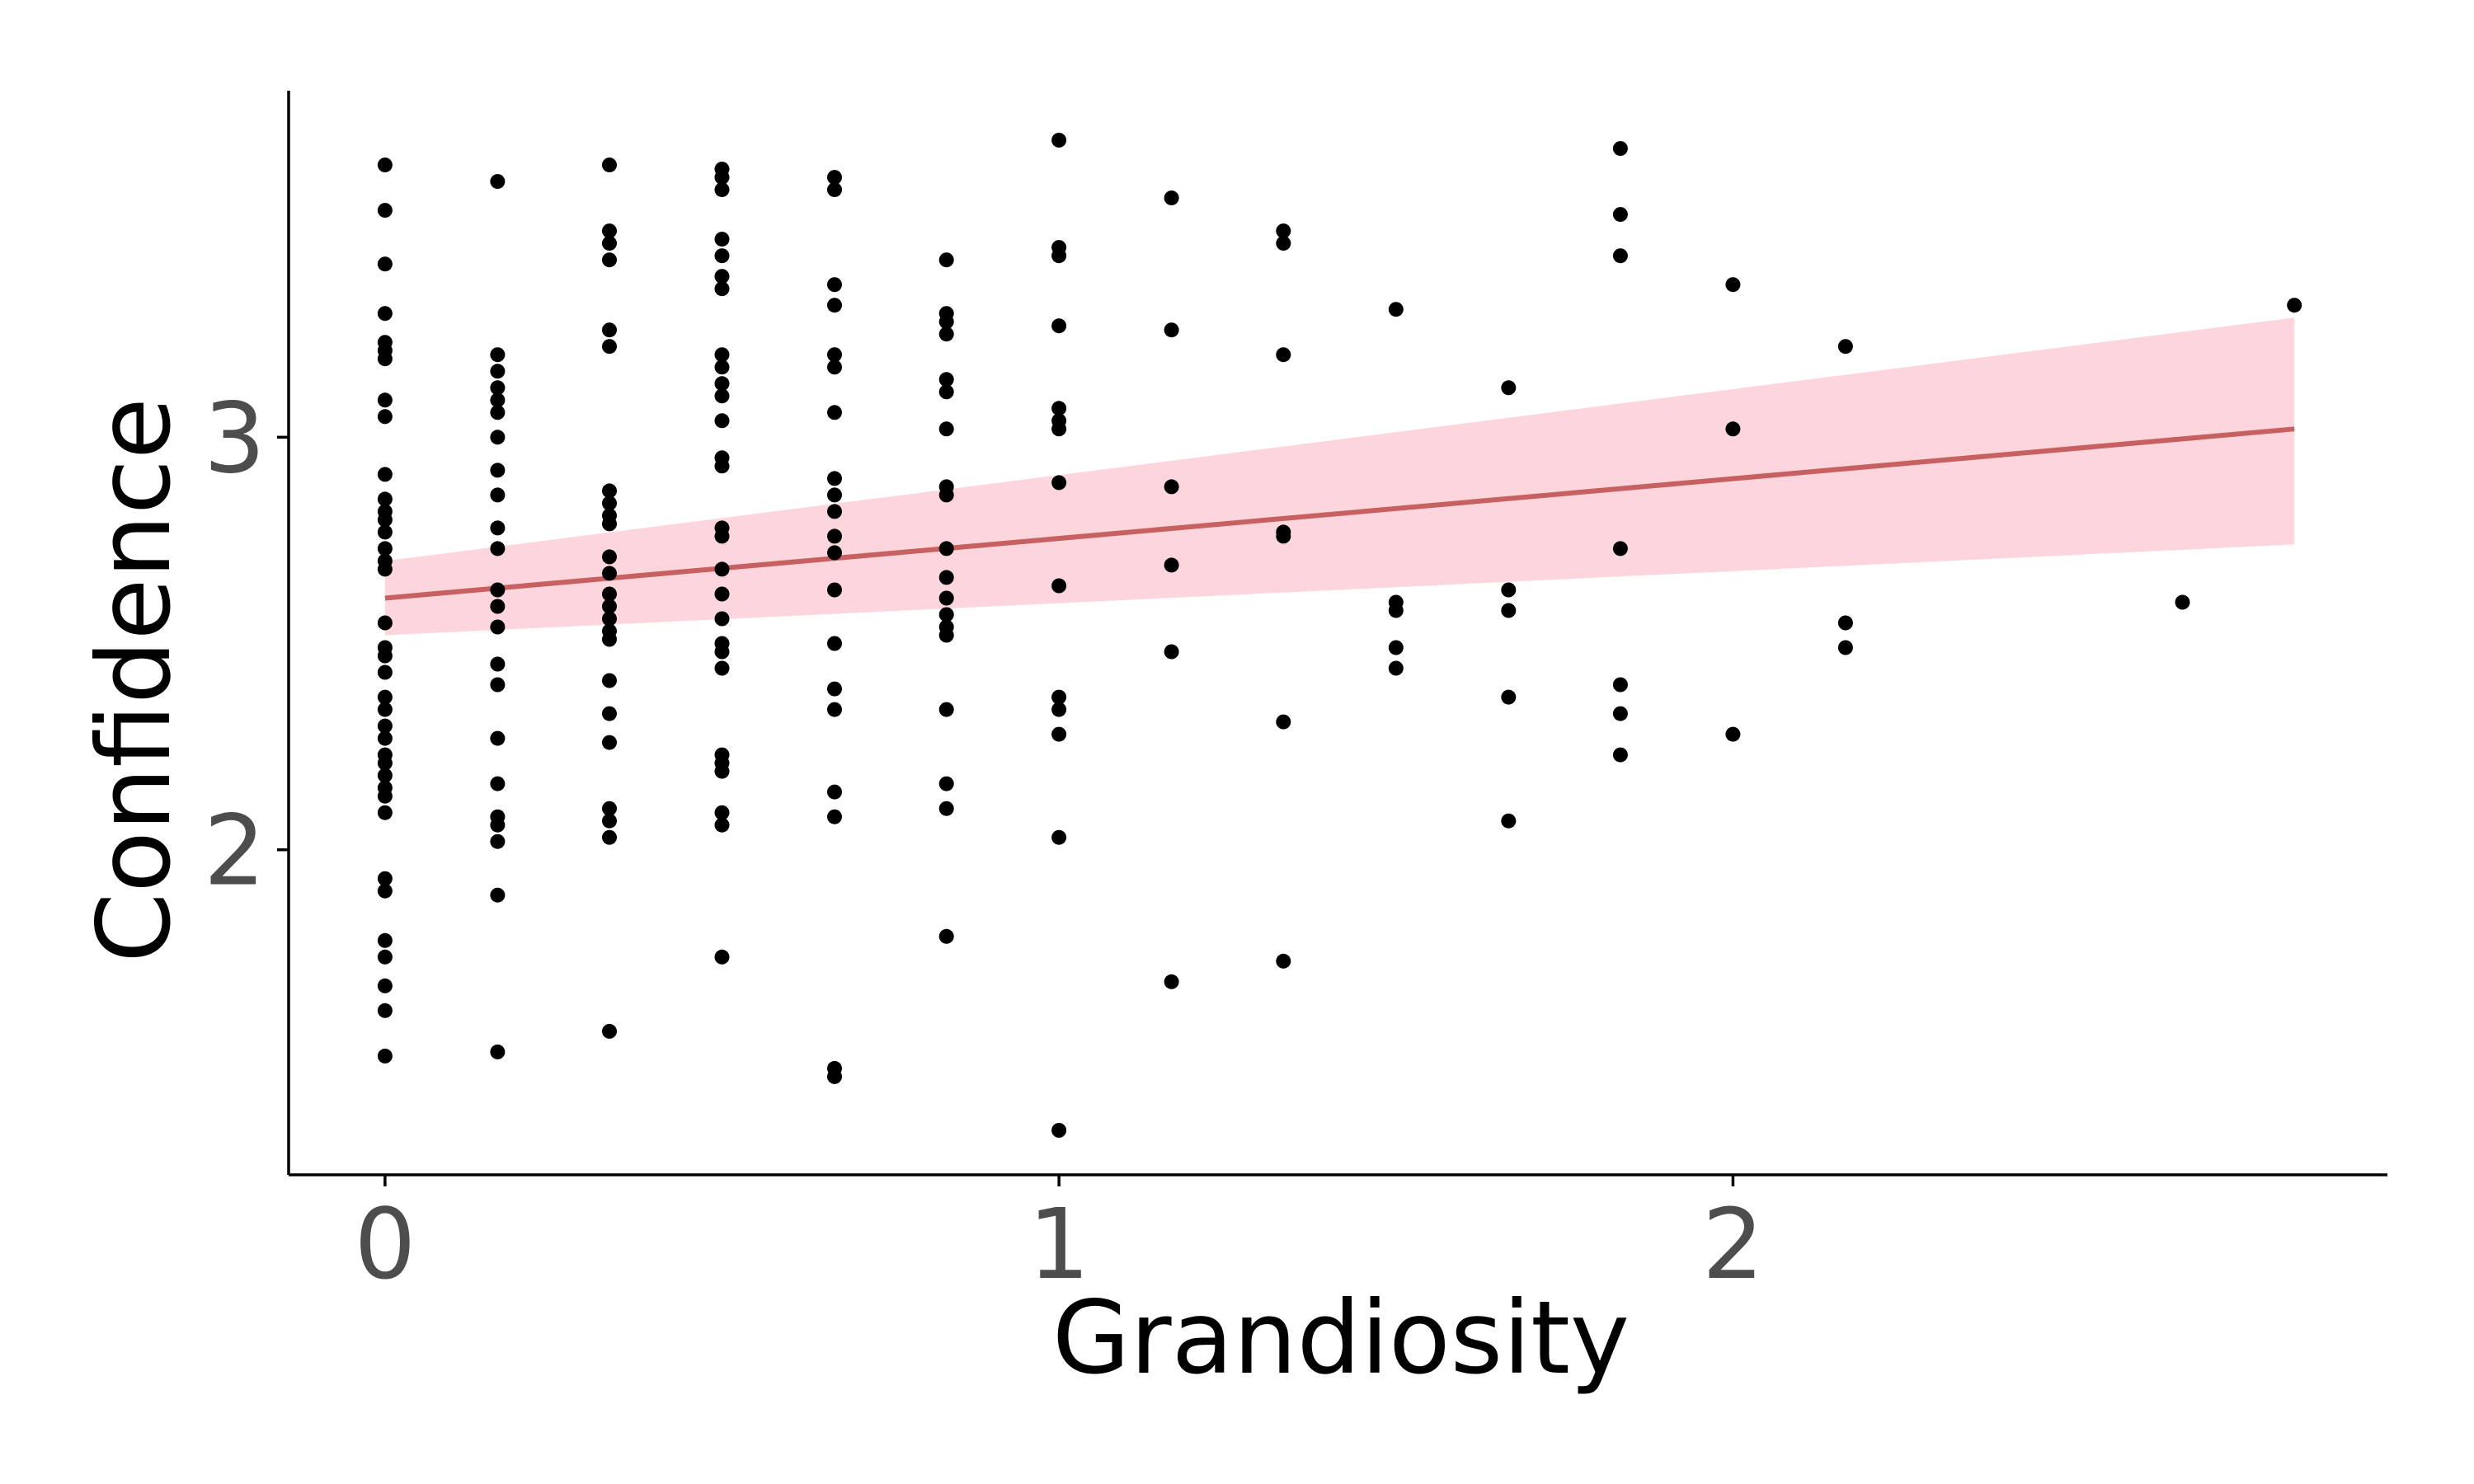 This screenshot has width=2474, height=1484. I want to click on x-tick-label: 0, so click(385, 1244).